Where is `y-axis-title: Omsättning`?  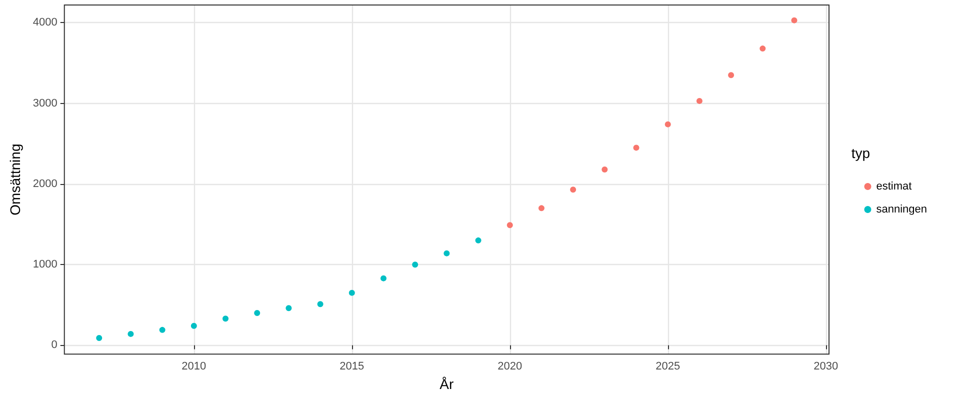 y-axis-title: Omsättning is located at coordinates (15, 180).